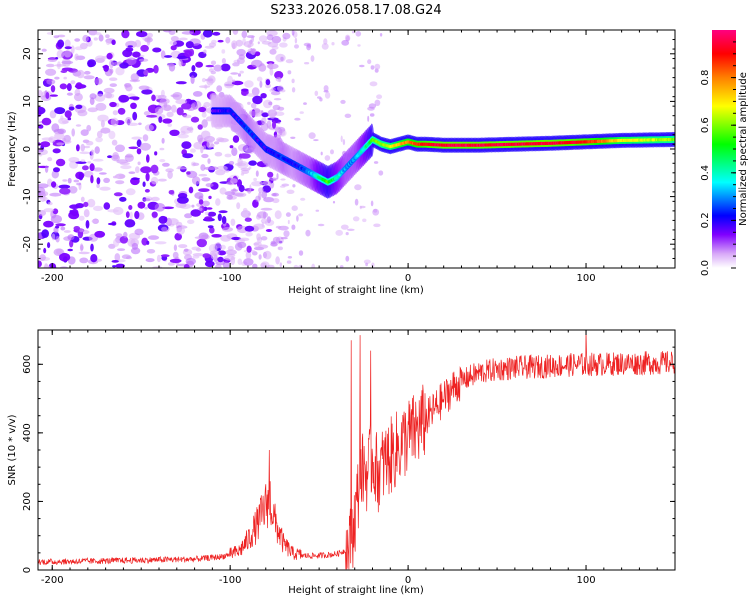 The height and width of the screenshot is (600, 750). I want to click on spectrogram-xtick-label: 0, so click(408, 278).